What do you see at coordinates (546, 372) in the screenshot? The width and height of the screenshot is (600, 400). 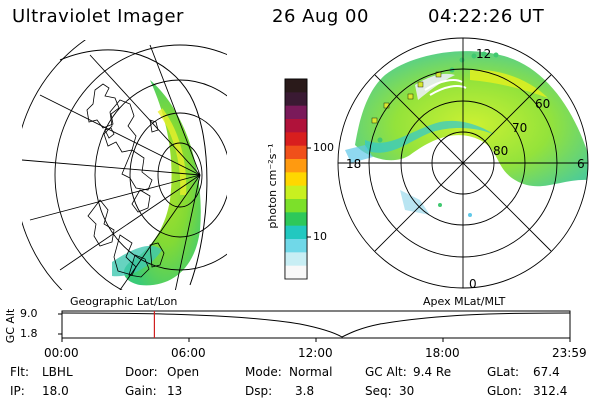 I see `status-glat-value: 67.4` at bounding box center [546, 372].